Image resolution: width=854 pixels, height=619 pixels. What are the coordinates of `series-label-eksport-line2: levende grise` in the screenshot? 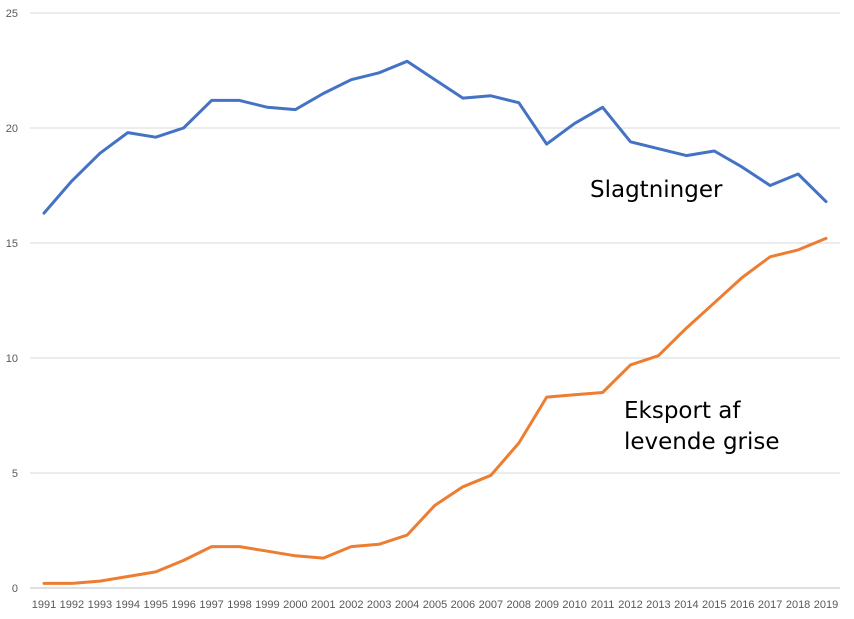 It's located at (702, 442).